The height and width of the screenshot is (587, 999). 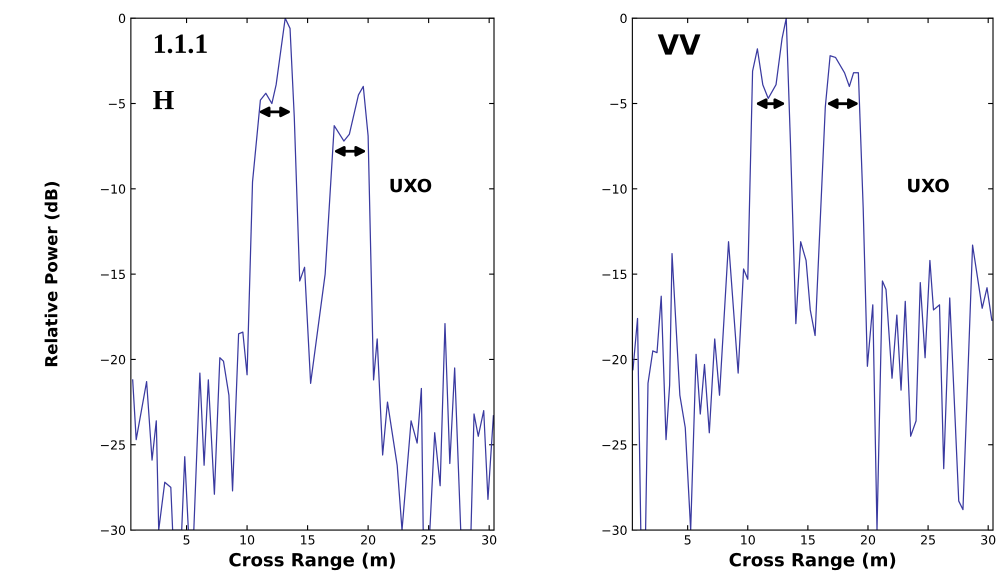 I want to click on y-axis-title: Relative Power (dB), so click(x=52, y=274).